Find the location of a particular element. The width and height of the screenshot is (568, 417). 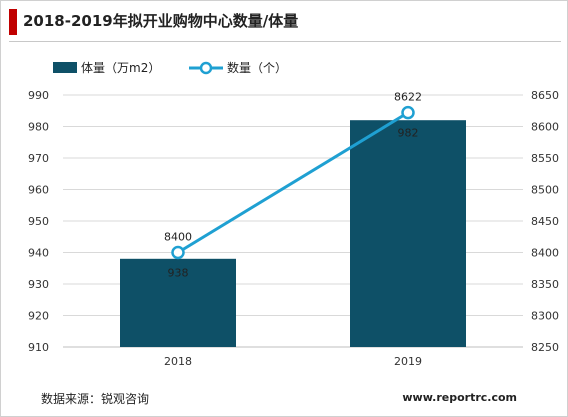

right-axis-tick: 8250 is located at coordinates (545, 347).